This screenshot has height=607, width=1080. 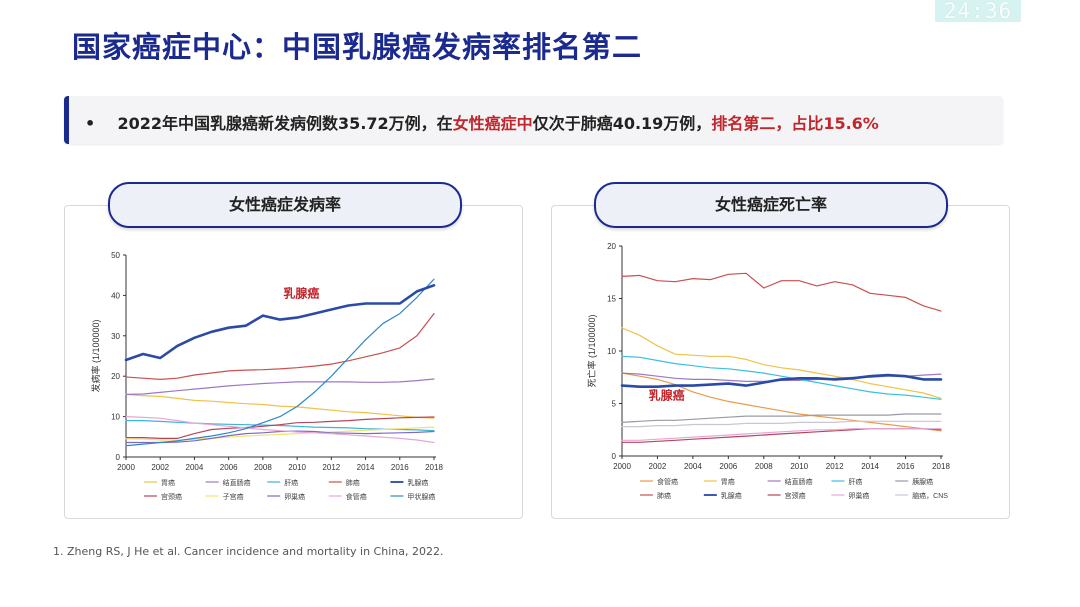 I want to click on timer-overlay: 24:36, so click(x=978, y=11).